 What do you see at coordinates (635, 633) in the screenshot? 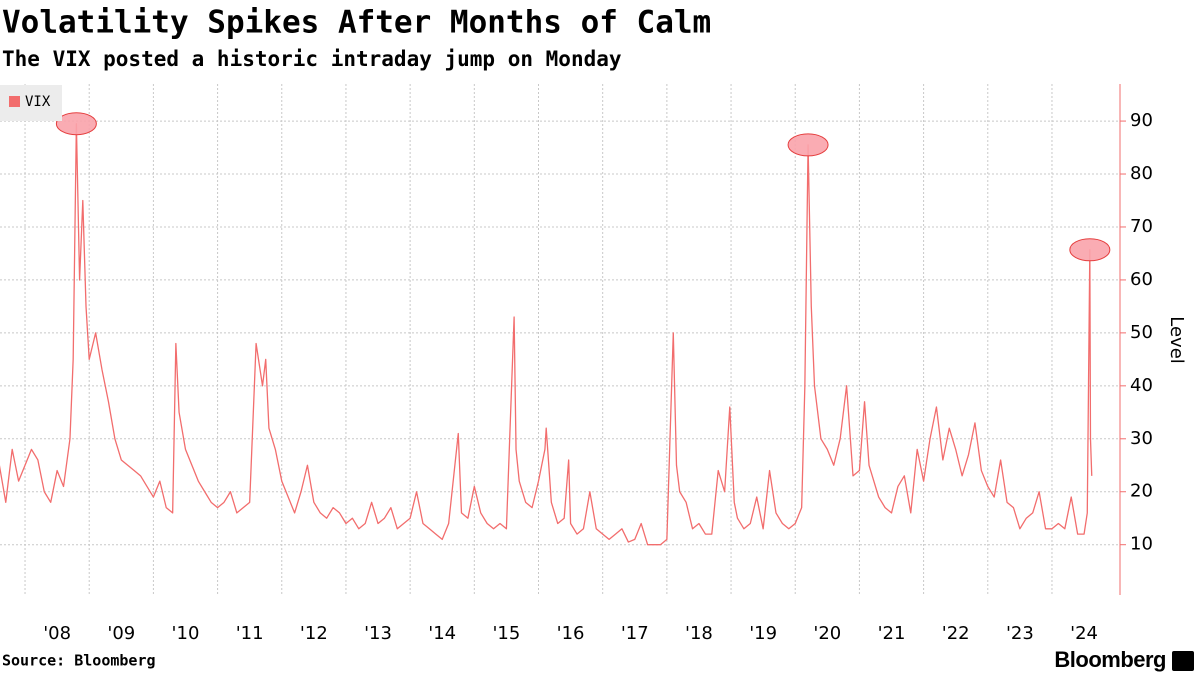
I see `x-tick-label: '17` at bounding box center [635, 633].